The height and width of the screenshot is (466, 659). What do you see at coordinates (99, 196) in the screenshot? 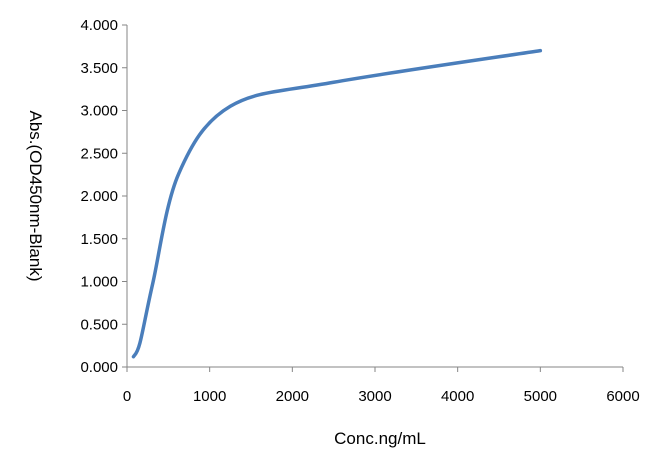
I see `y-tick-label: 2.000` at bounding box center [99, 196].